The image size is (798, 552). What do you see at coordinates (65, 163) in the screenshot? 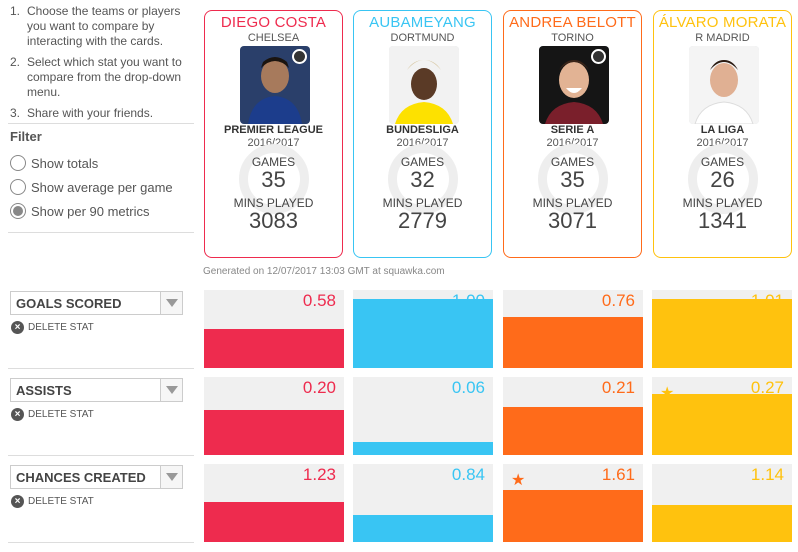
I see `radio-label: Show totals` at bounding box center [65, 163].